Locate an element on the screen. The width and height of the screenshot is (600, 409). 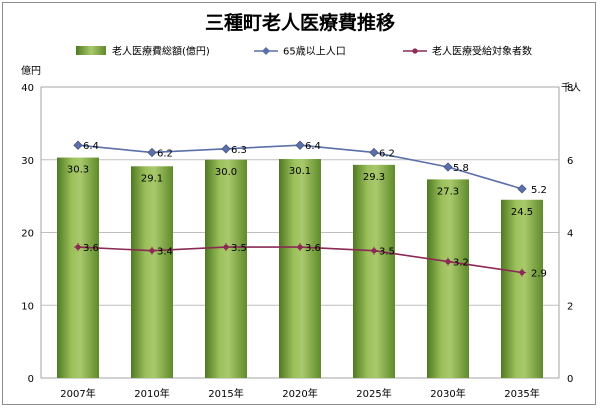
y-right-tick-label: 2 is located at coordinates (570, 306).